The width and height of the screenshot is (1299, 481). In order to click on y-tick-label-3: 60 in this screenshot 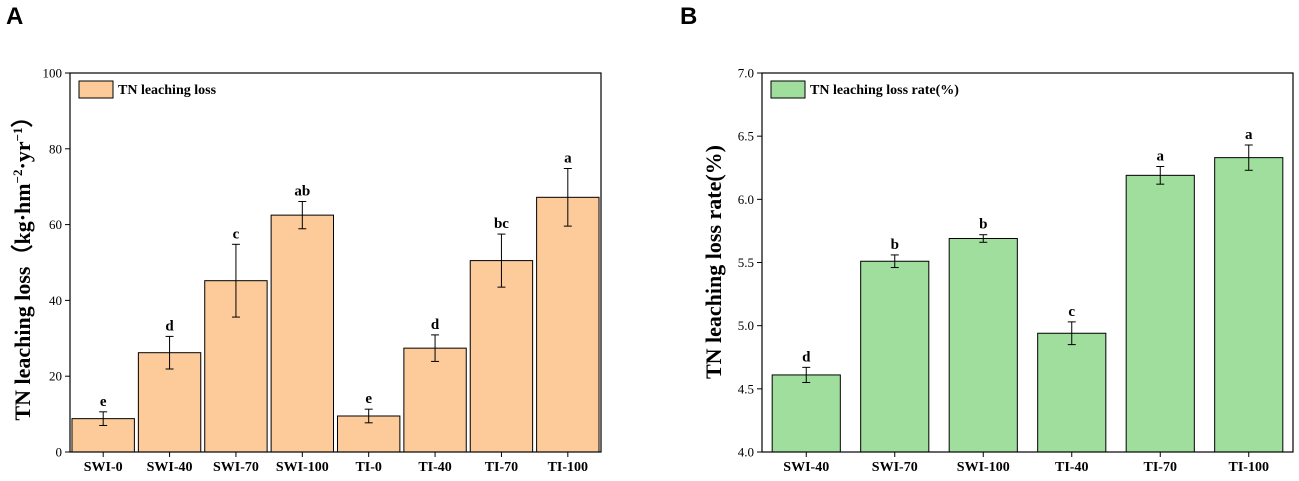, I will do `click(55, 224)`.